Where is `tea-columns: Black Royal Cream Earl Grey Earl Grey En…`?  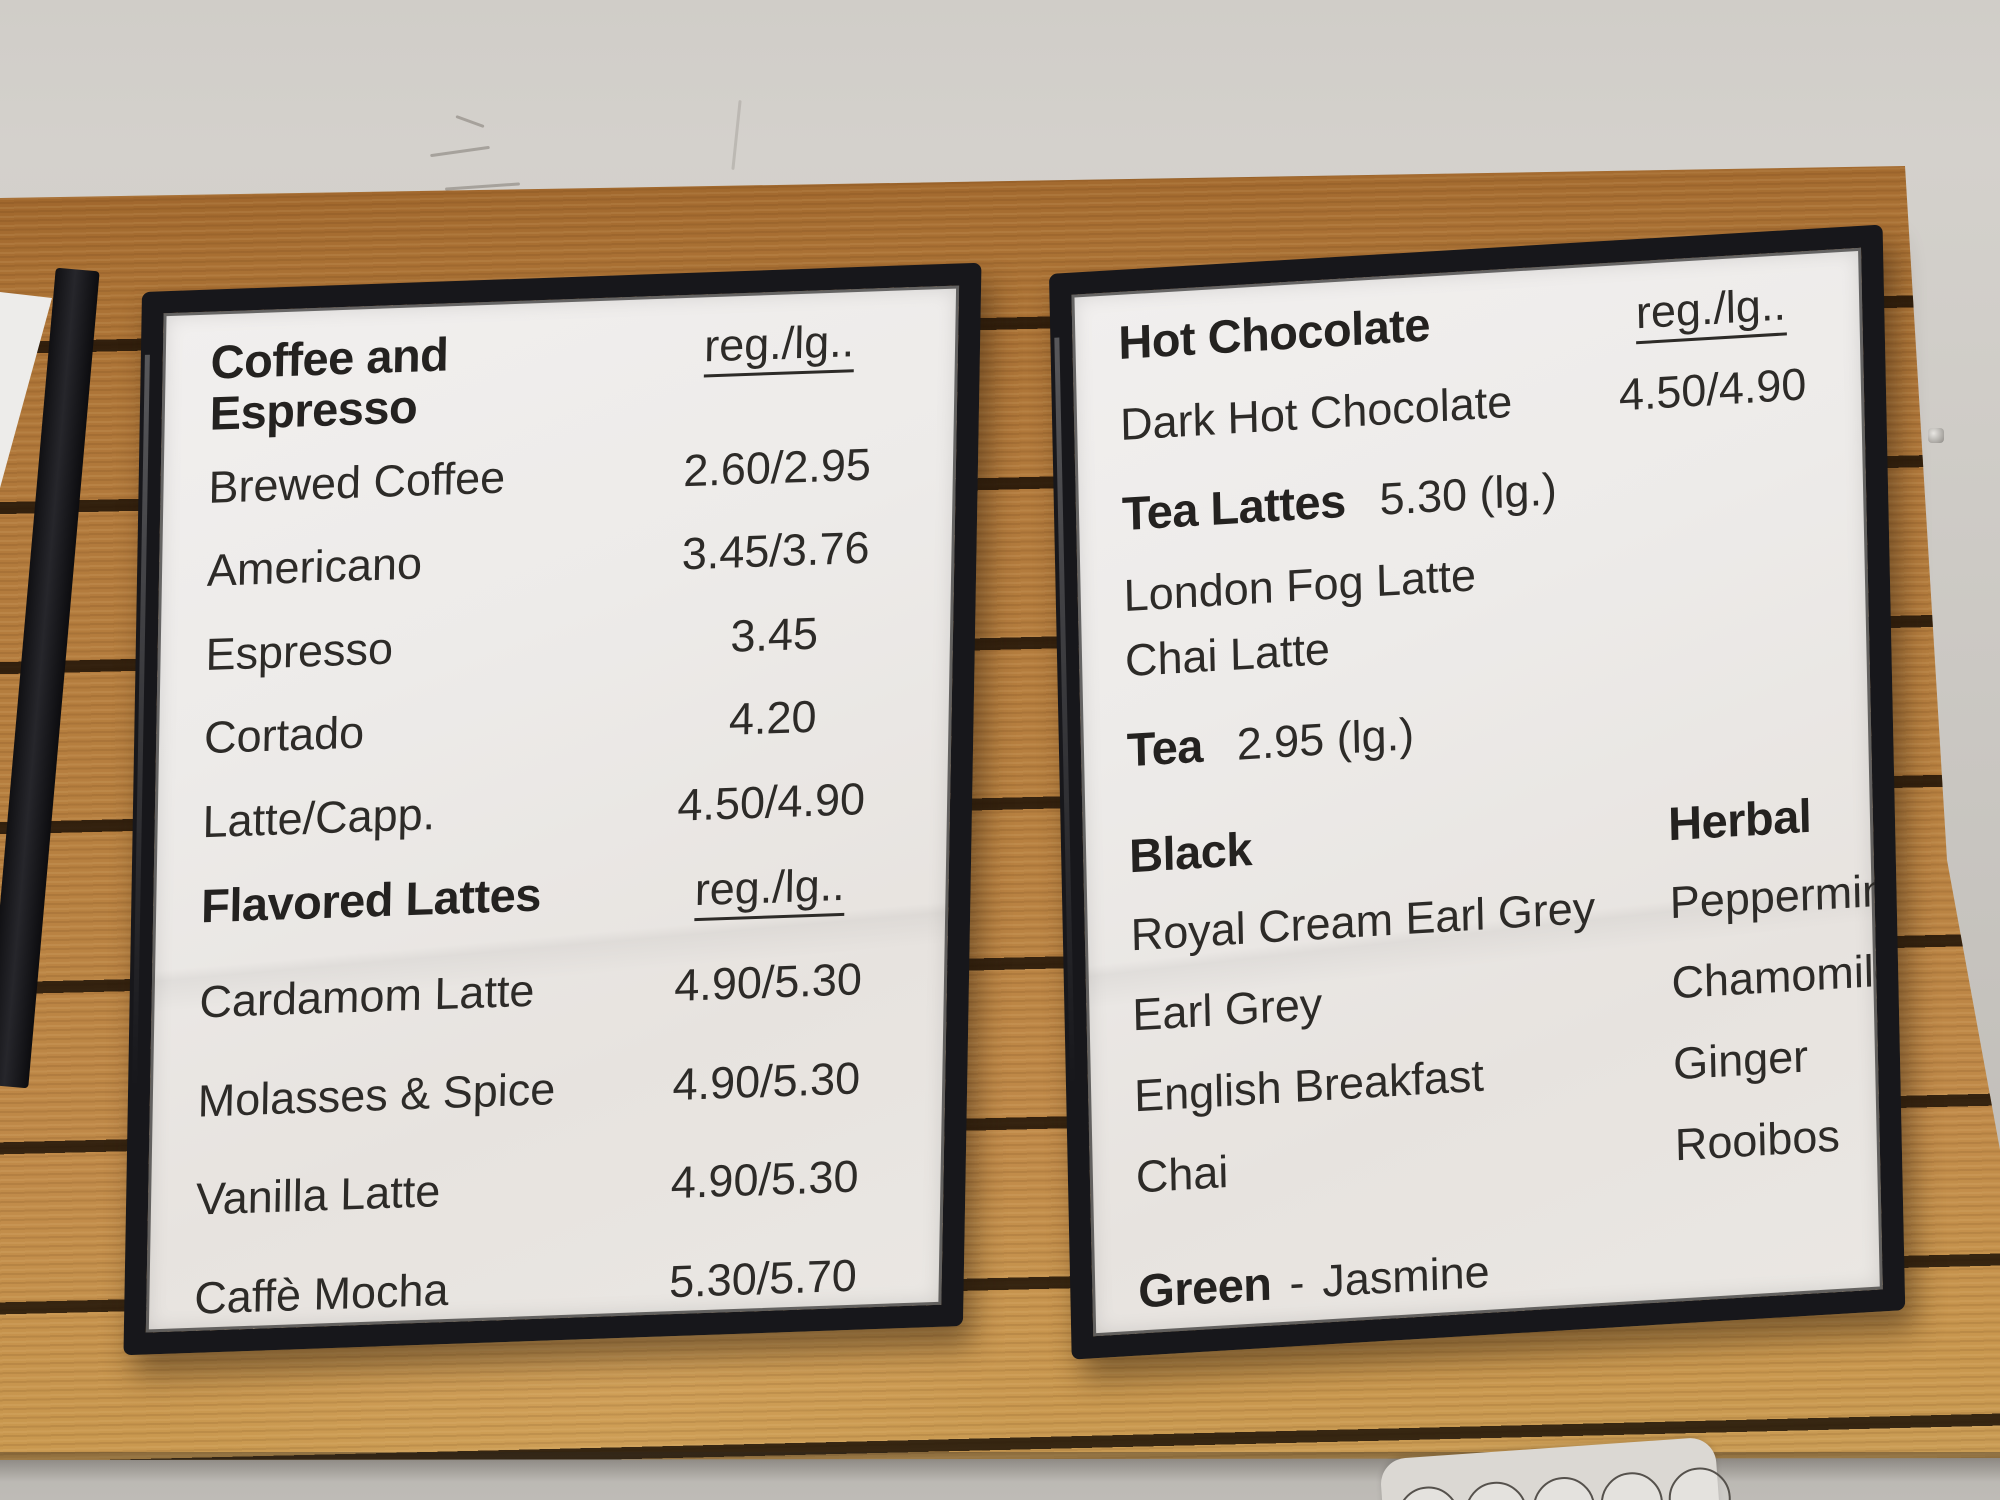 tea-columns: Black Royal Cream Earl Grey Earl Grey En… is located at coordinates (1506, 1010).